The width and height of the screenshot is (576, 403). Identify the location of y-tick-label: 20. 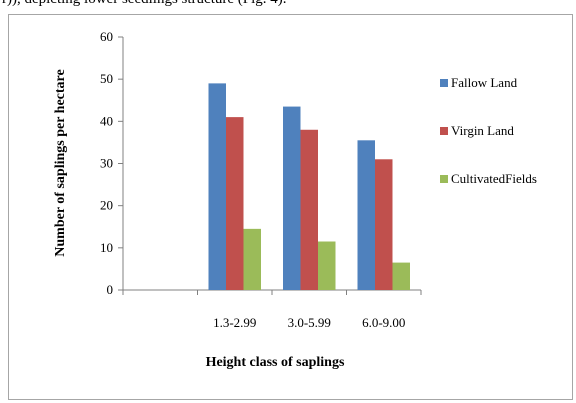
(106, 205).